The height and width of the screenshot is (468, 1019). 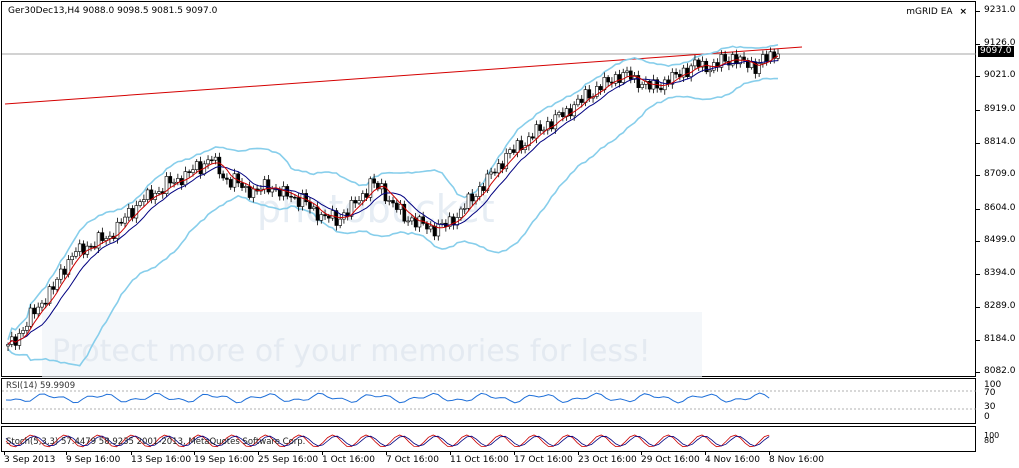 What do you see at coordinates (993, 385) in the screenshot?
I see `rsi-level: 100` at bounding box center [993, 385].